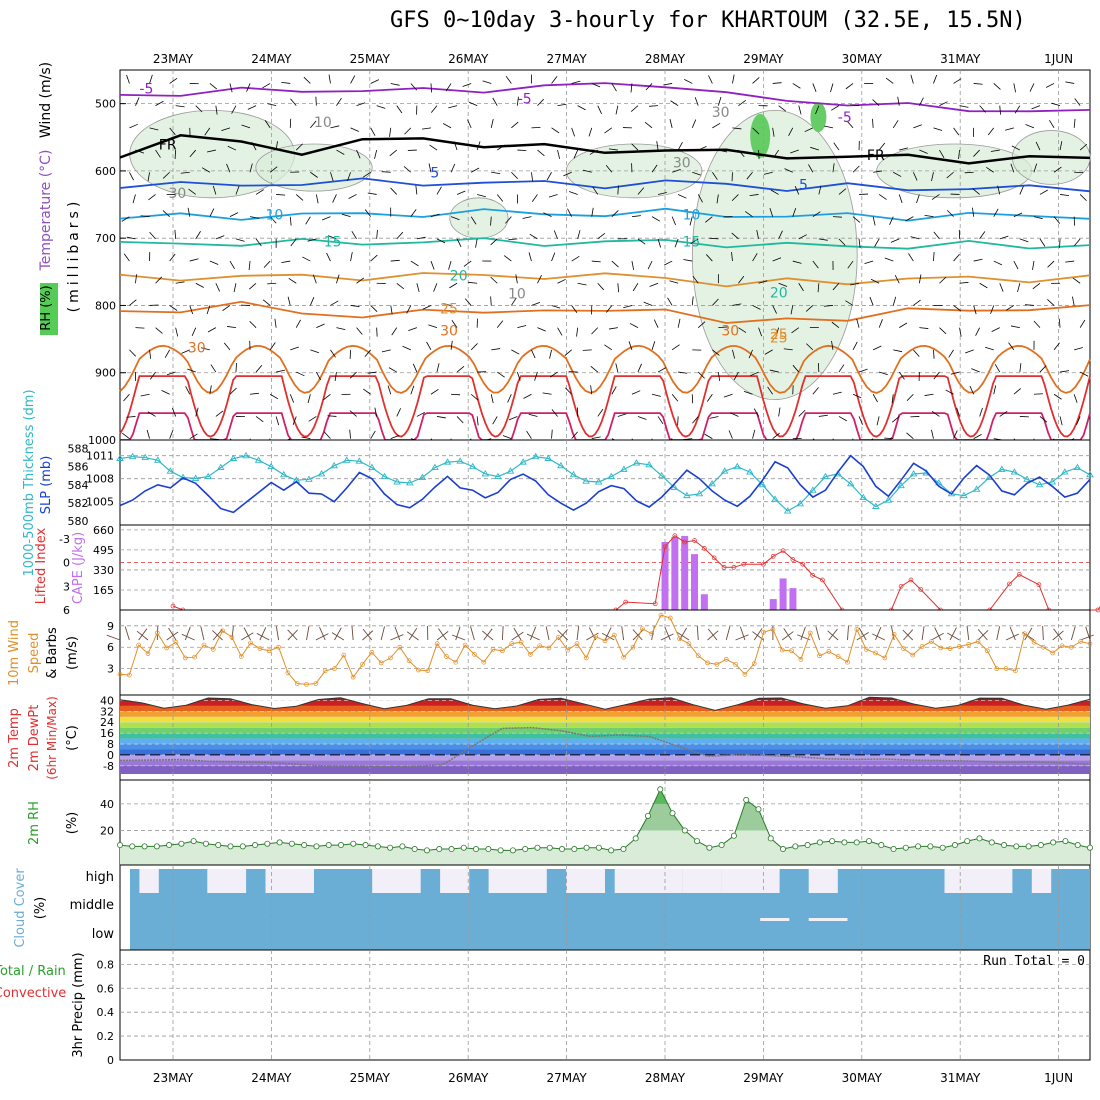 The width and height of the screenshot is (1100, 1100). I want to click on slp-tick: 1011, so click(100, 456).